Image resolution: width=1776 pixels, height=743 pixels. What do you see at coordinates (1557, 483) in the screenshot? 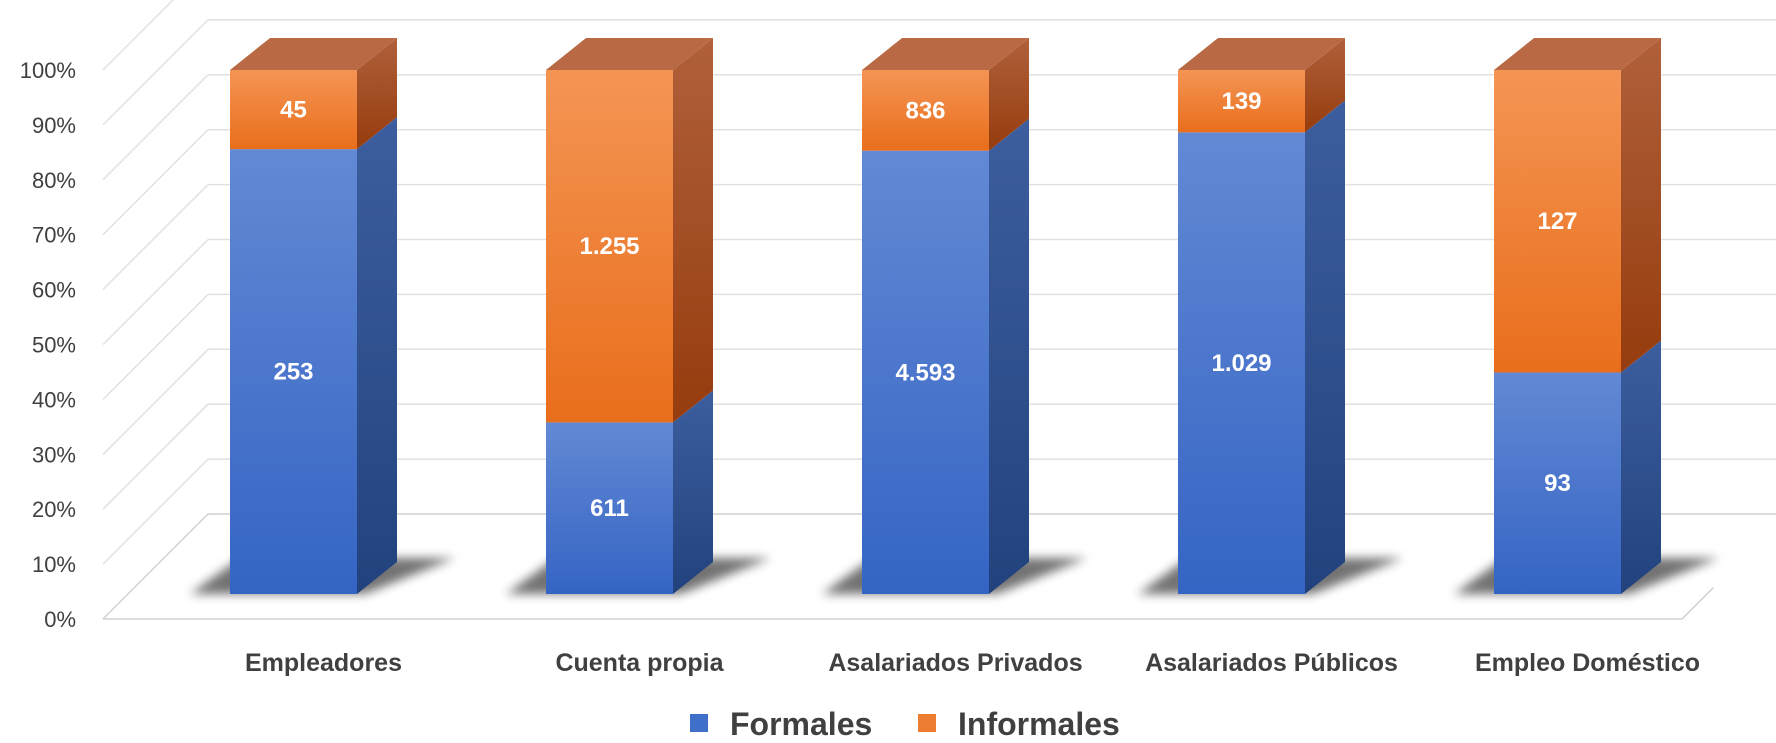
I see `data-label: 93` at bounding box center [1557, 483].